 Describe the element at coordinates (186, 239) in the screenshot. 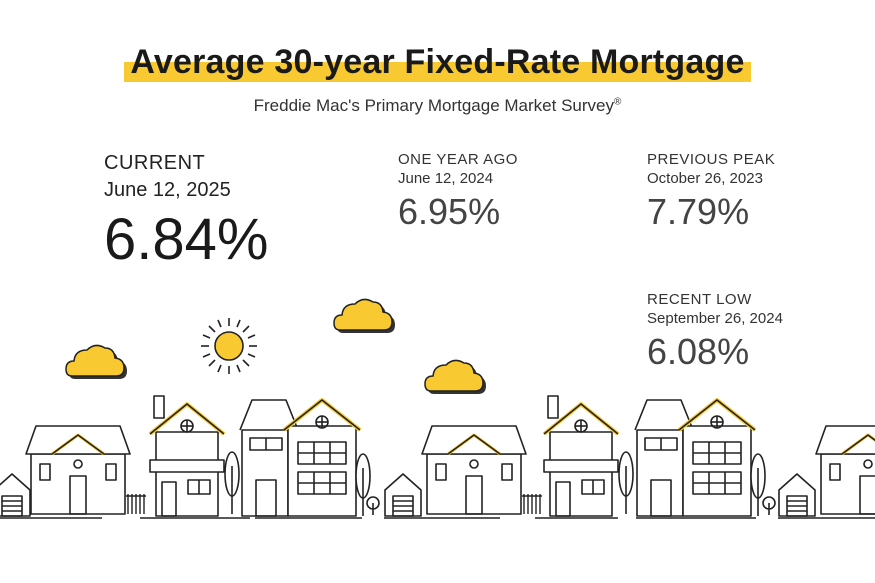

I see `stat-value: 6.84%` at that location.